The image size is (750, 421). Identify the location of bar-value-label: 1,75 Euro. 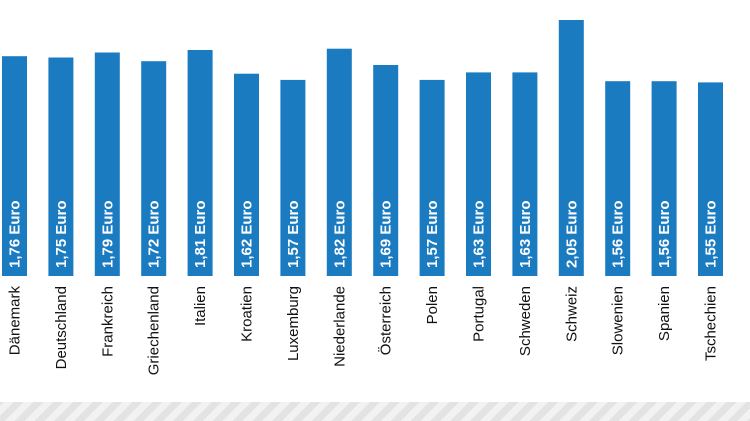
(61, 234).